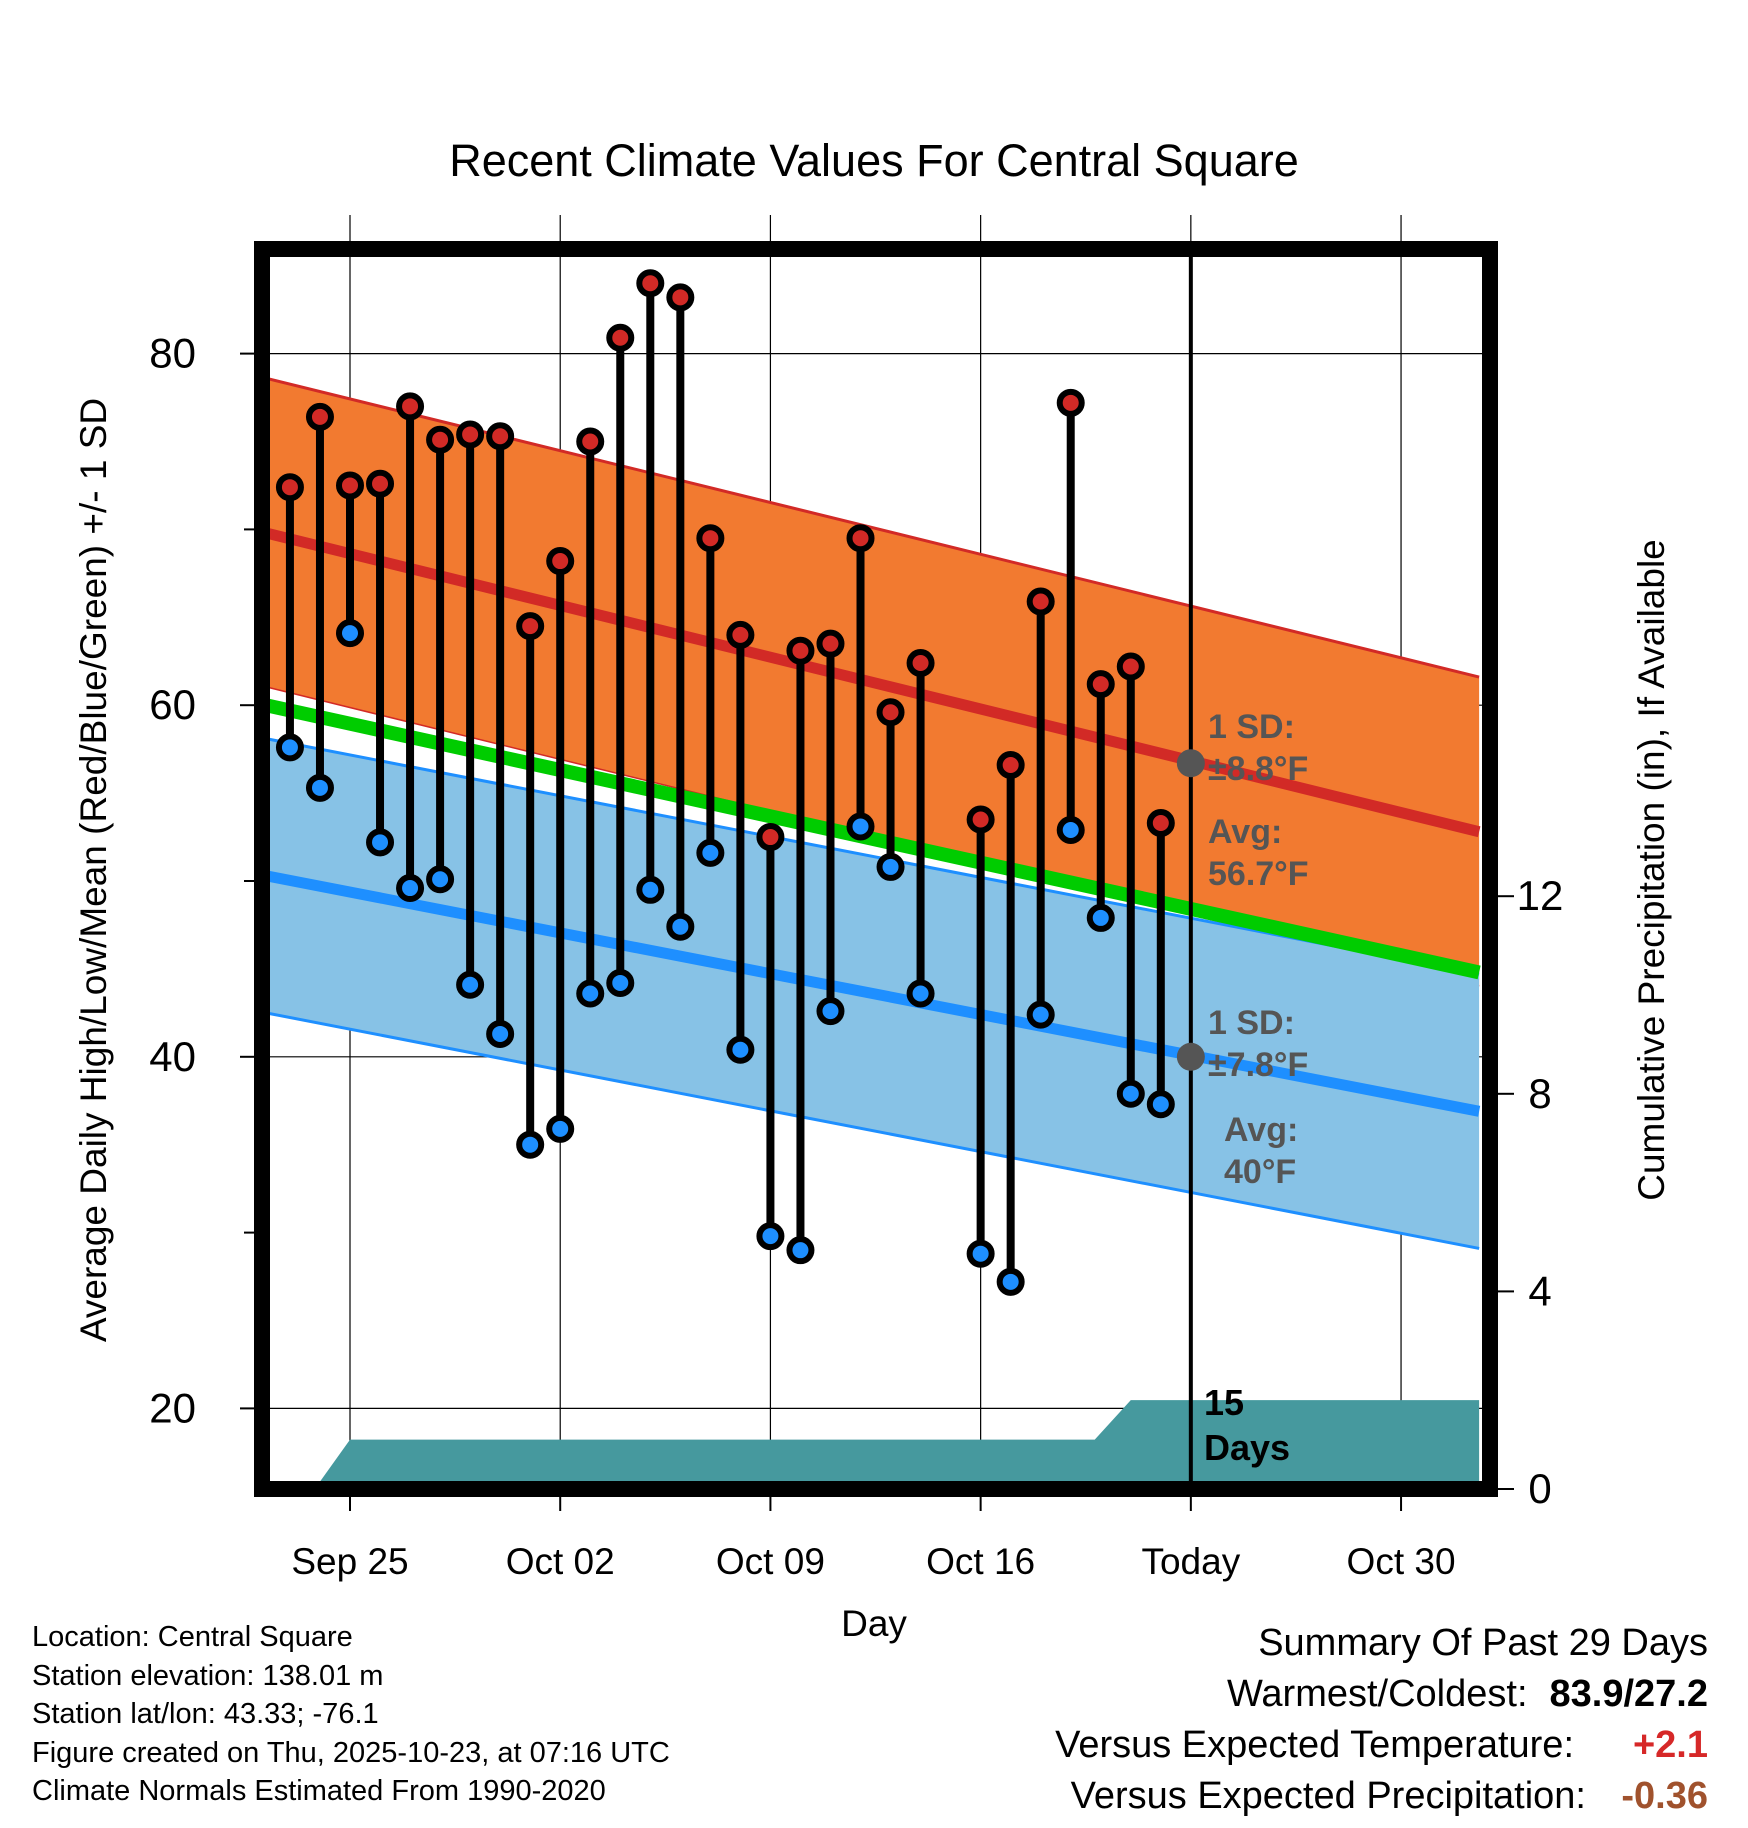 This screenshot has width=1748, height=1828. I want to click on summary-title: Summary Of Past 29 Days, so click(1483, 1643).